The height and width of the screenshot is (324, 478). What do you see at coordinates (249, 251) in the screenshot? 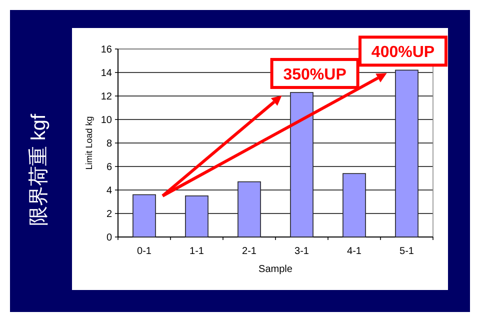
I see `x-tick-label: 2-1` at bounding box center [249, 251].